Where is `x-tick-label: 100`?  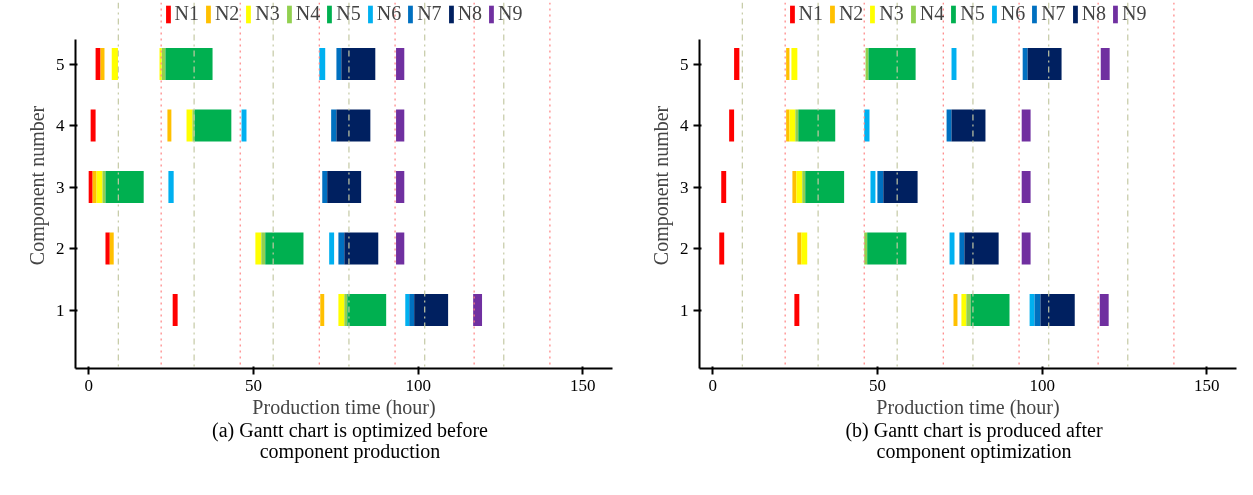 x-tick-label: 100 is located at coordinates (418, 385).